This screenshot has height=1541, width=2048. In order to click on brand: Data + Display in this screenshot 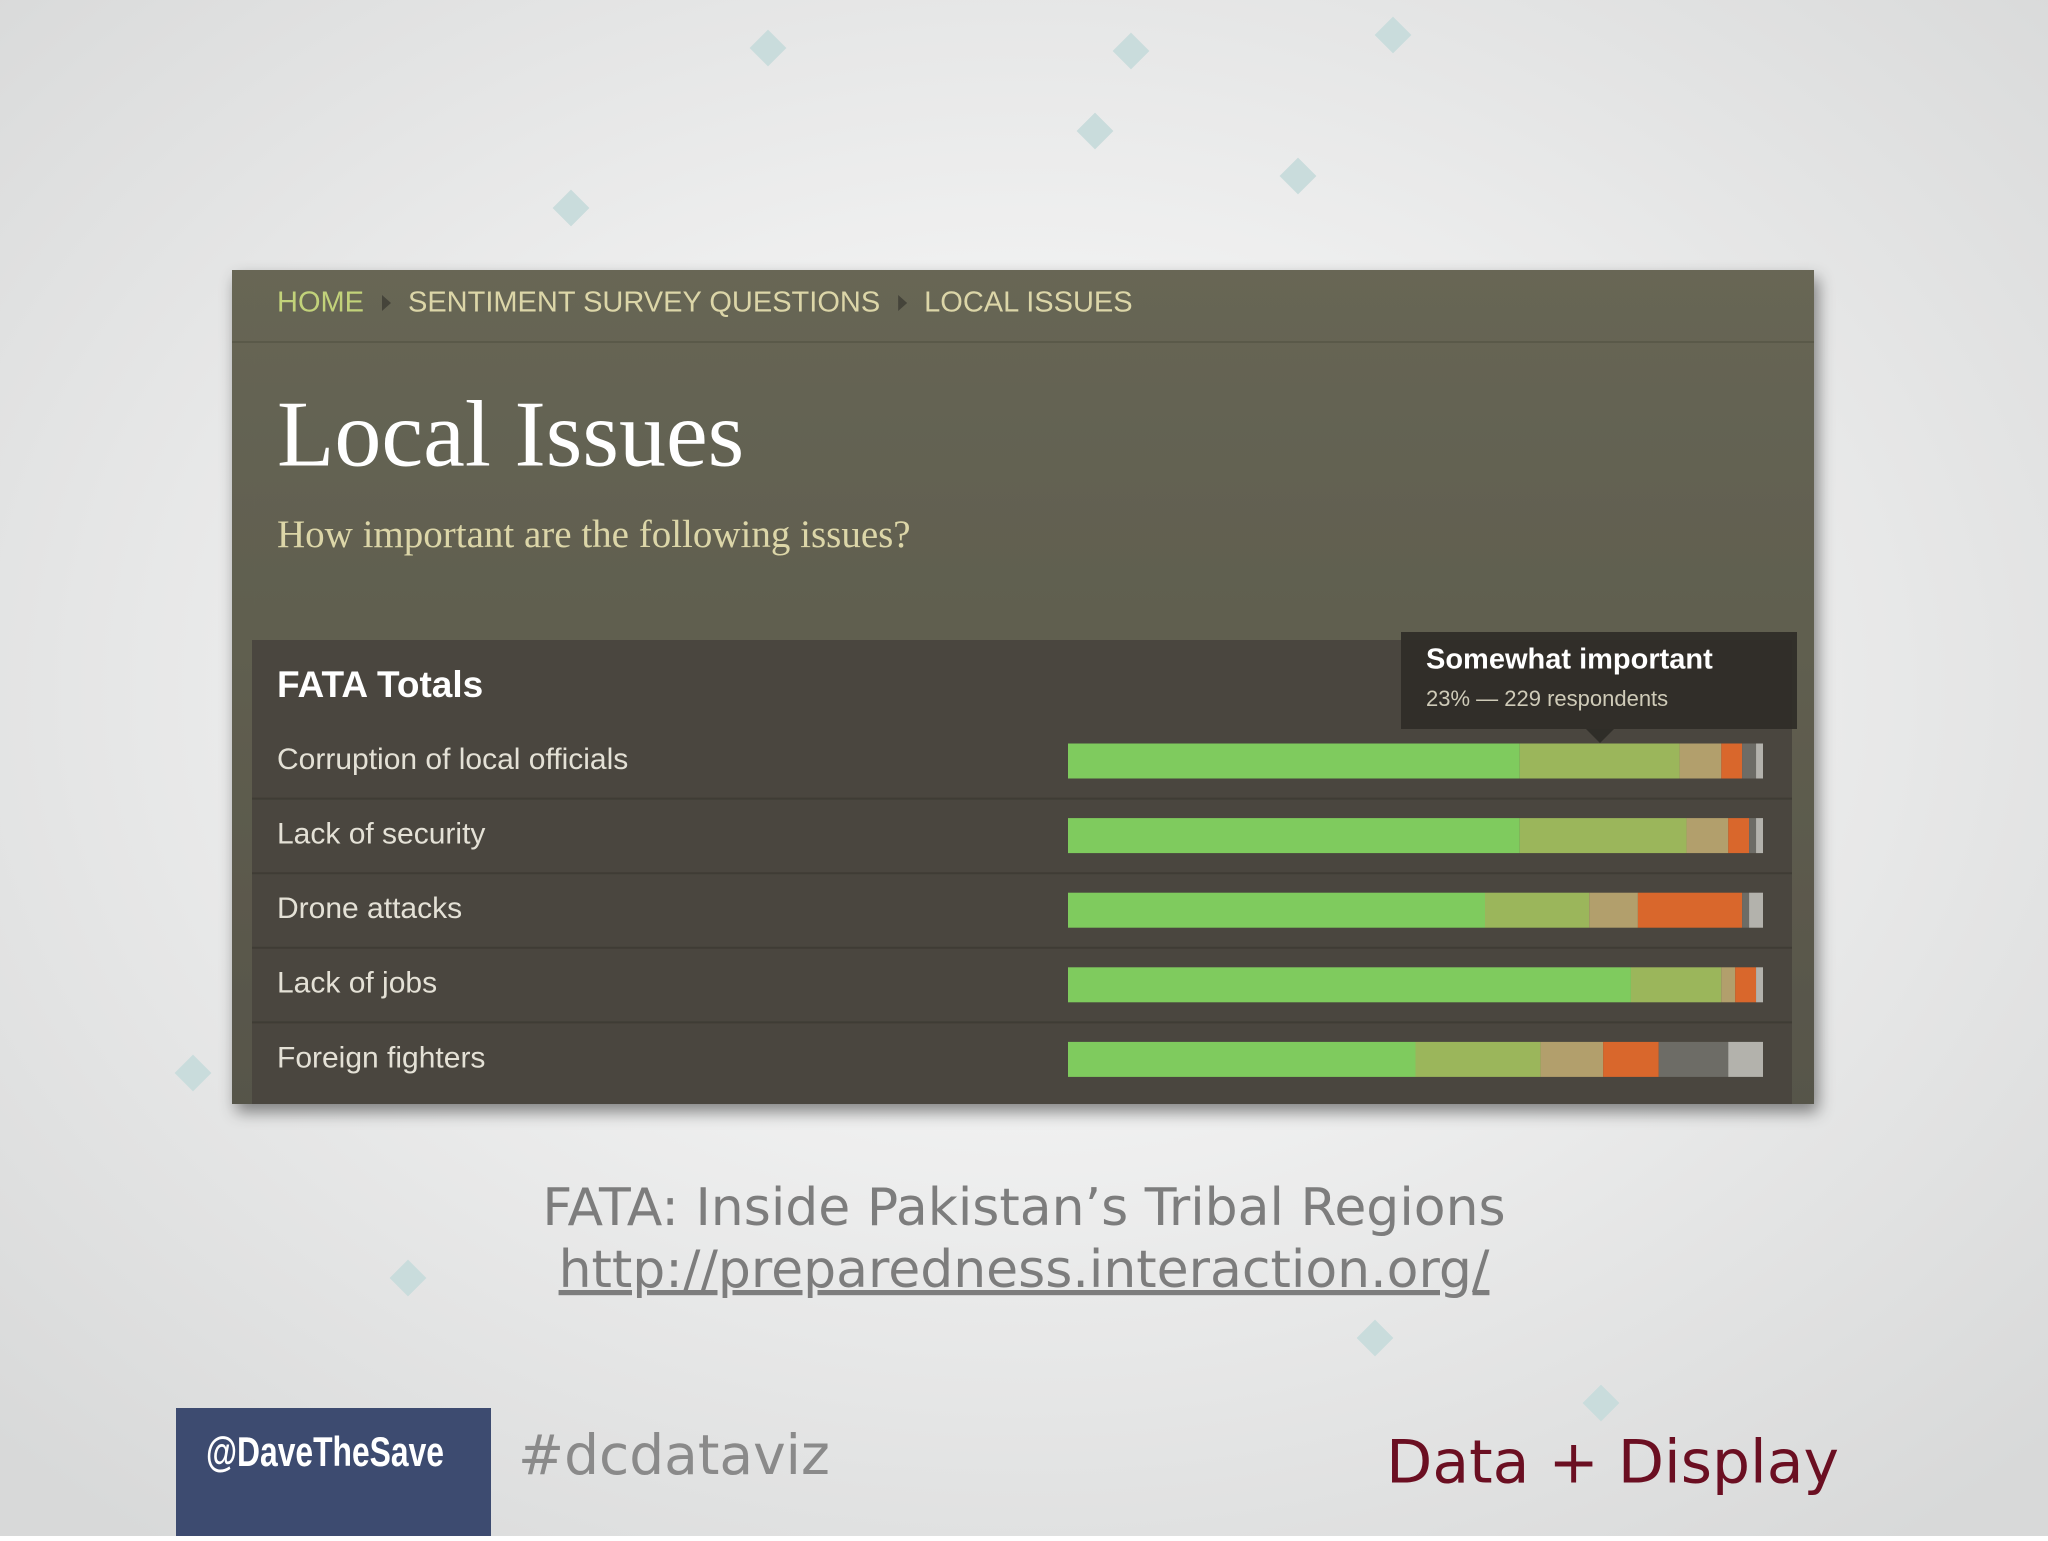, I will do `click(1612, 1463)`.